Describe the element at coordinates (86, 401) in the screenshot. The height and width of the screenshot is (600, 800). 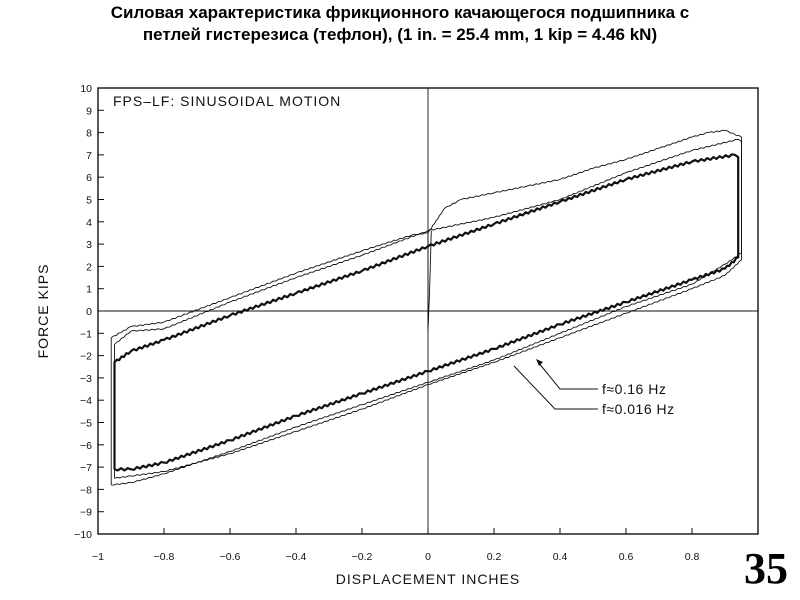
I see `y-tick-label: −4` at that location.